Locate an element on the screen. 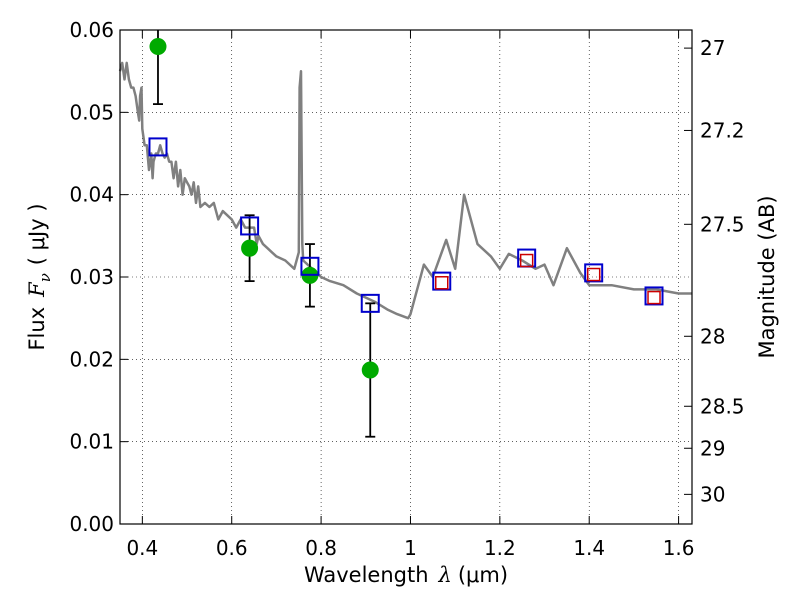 The width and height of the screenshot is (800, 600). y-tick-label: 0.00 is located at coordinates (91, 524).